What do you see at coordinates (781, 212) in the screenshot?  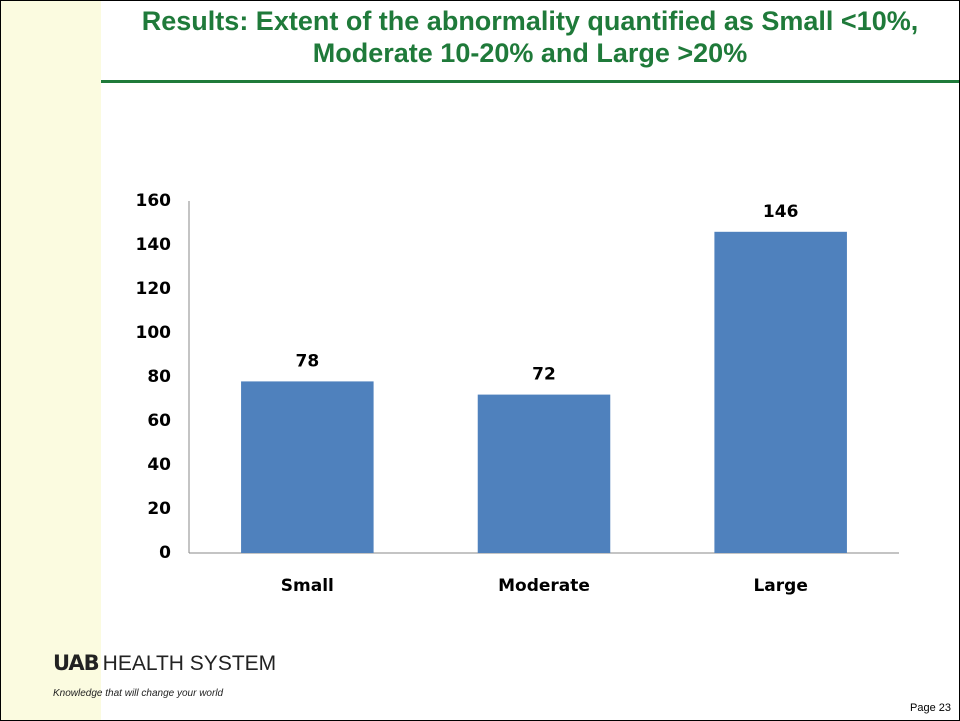 I see `data-label: 146` at bounding box center [781, 212].